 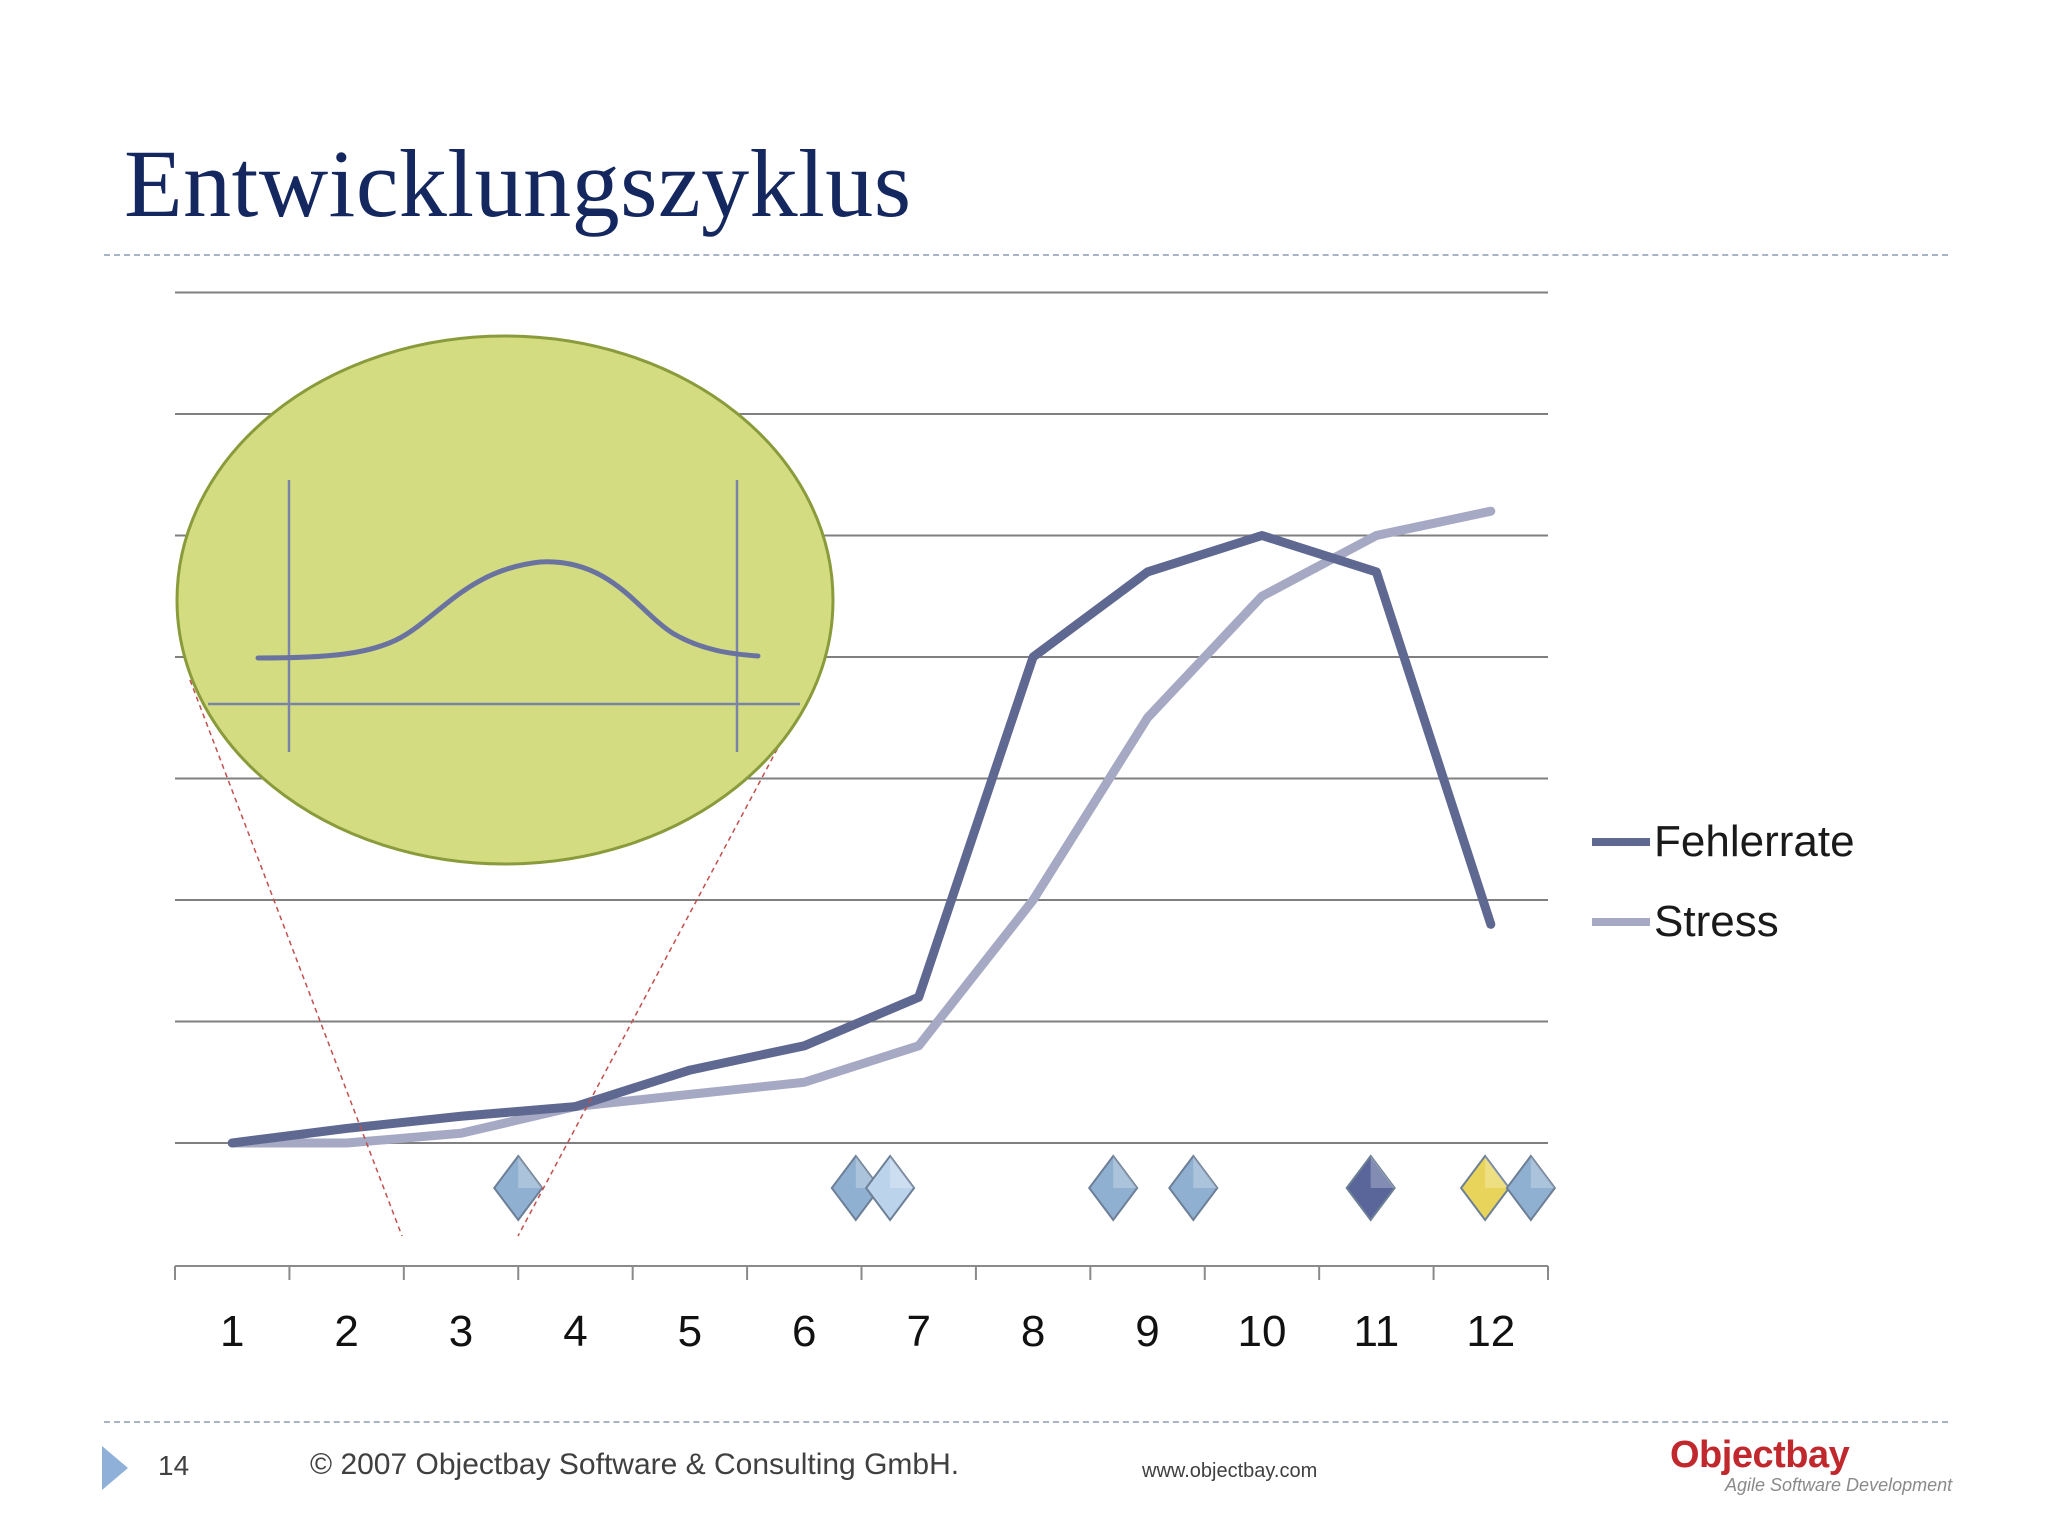 I want to click on x-tick-label: 7, so click(x=918, y=1331).